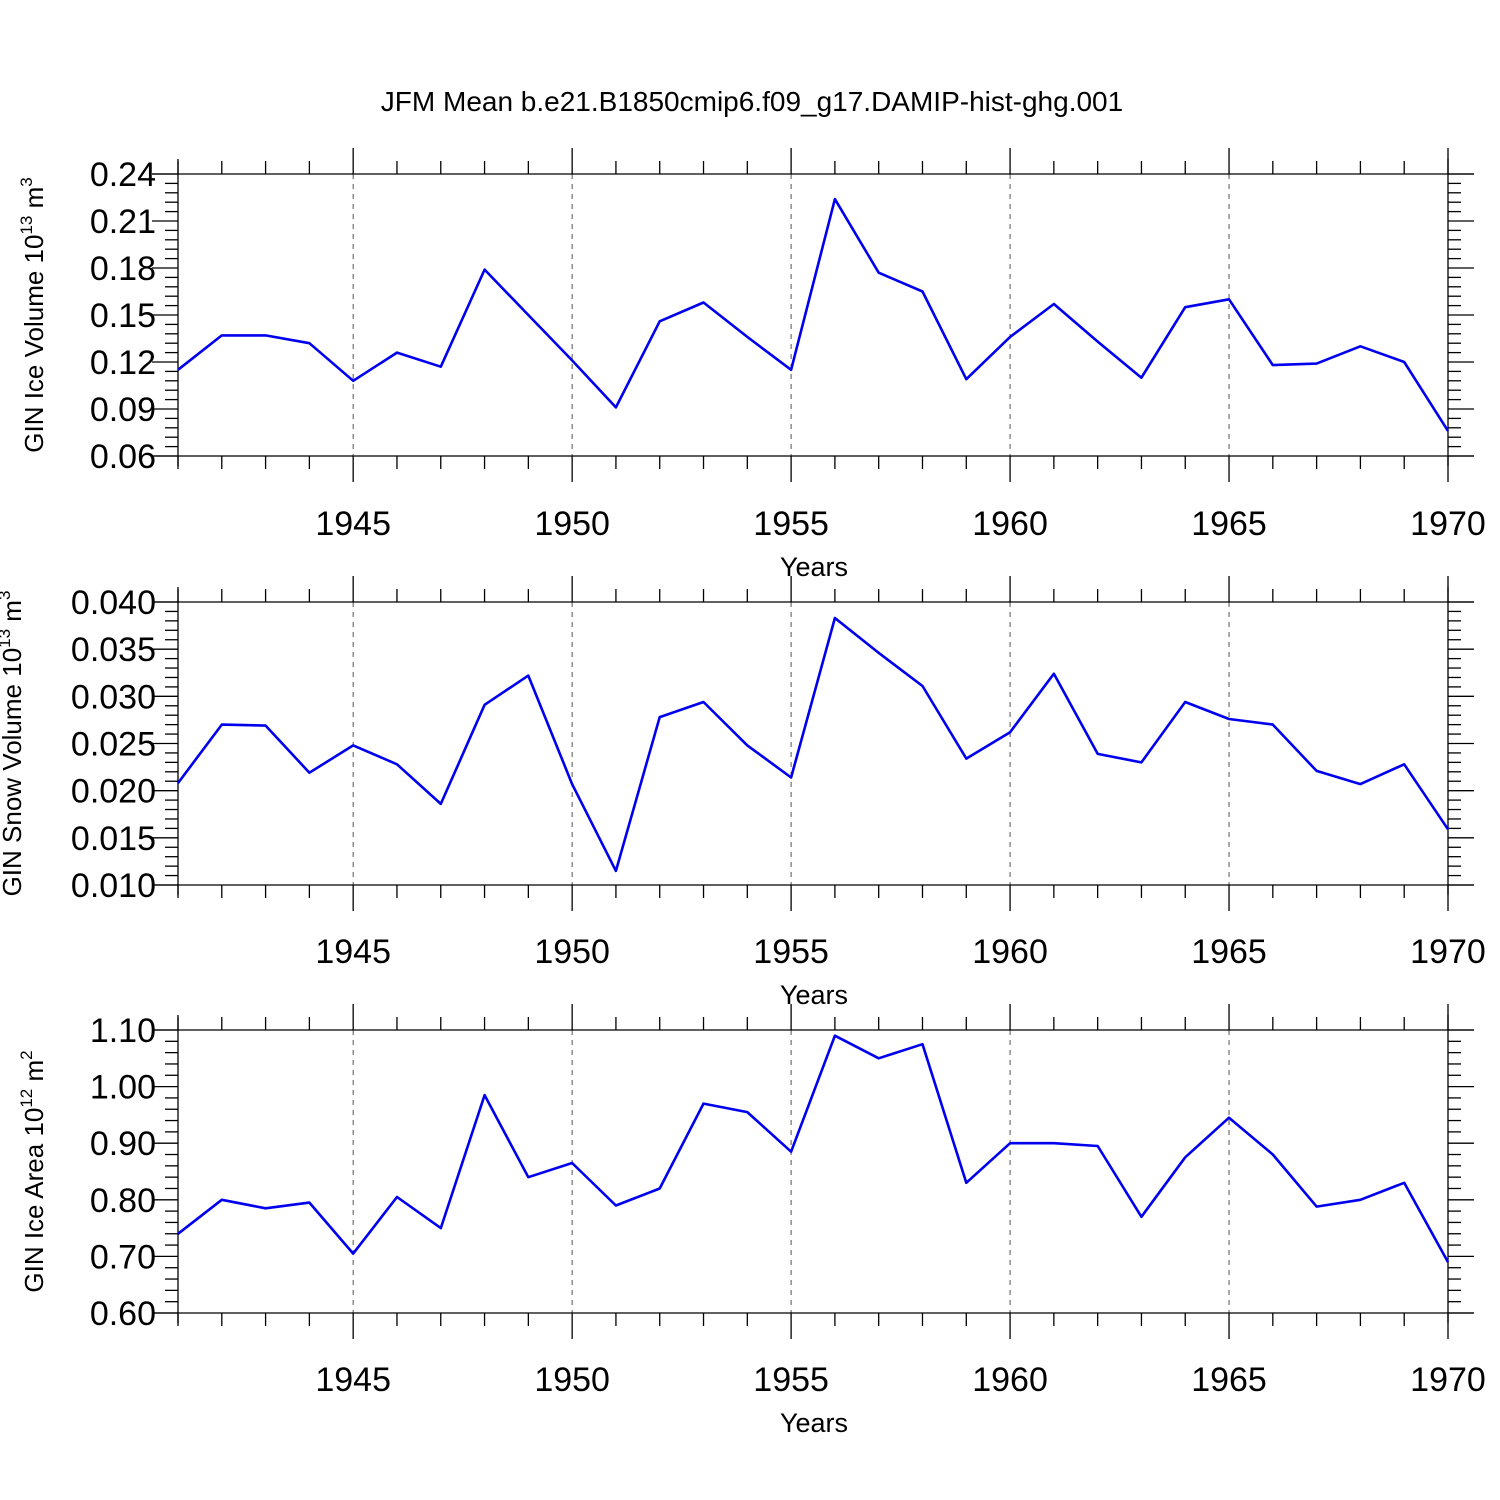 The width and height of the screenshot is (1500, 1500). What do you see at coordinates (123, 1144) in the screenshot?
I see `y-tick-label: 0.90` at bounding box center [123, 1144].